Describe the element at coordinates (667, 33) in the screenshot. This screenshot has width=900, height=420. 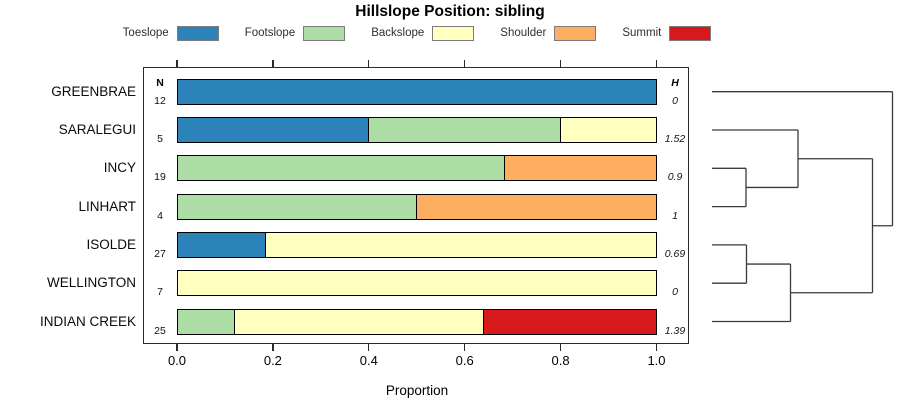
I see `legend-item-summit: Summit` at that location.